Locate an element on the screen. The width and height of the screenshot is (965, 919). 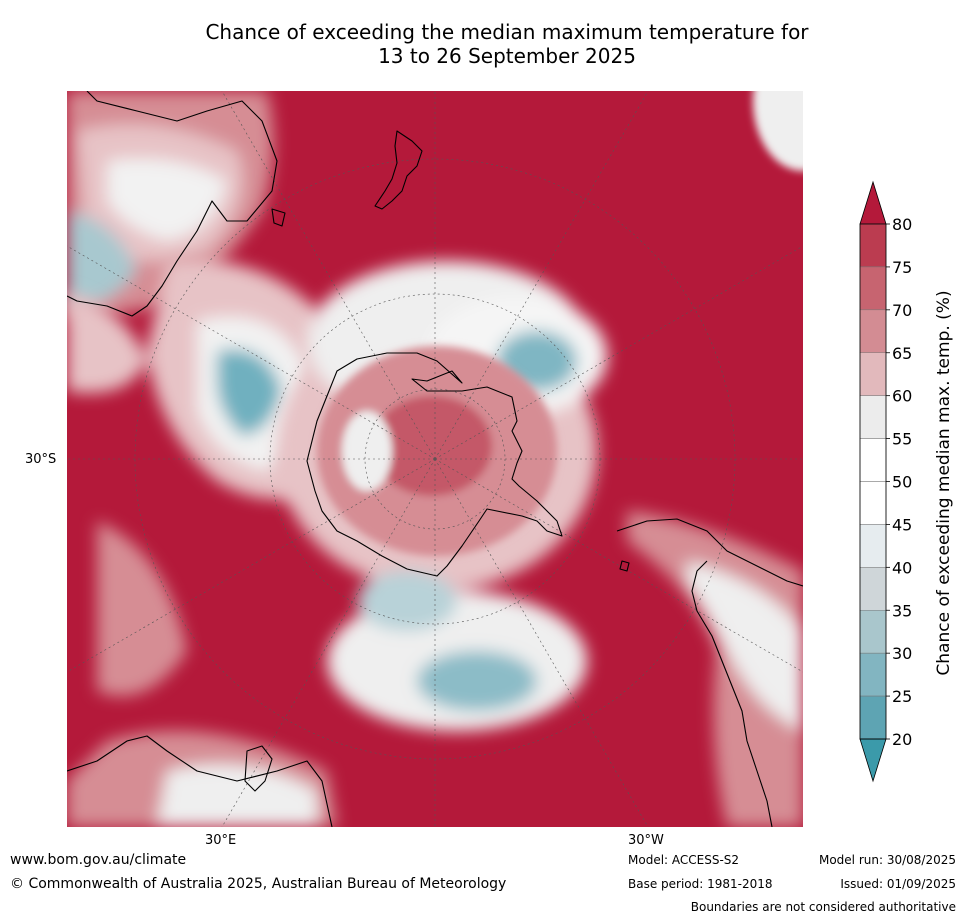
colorbar-tick-label: 30 is located at coordinates (902, 653).